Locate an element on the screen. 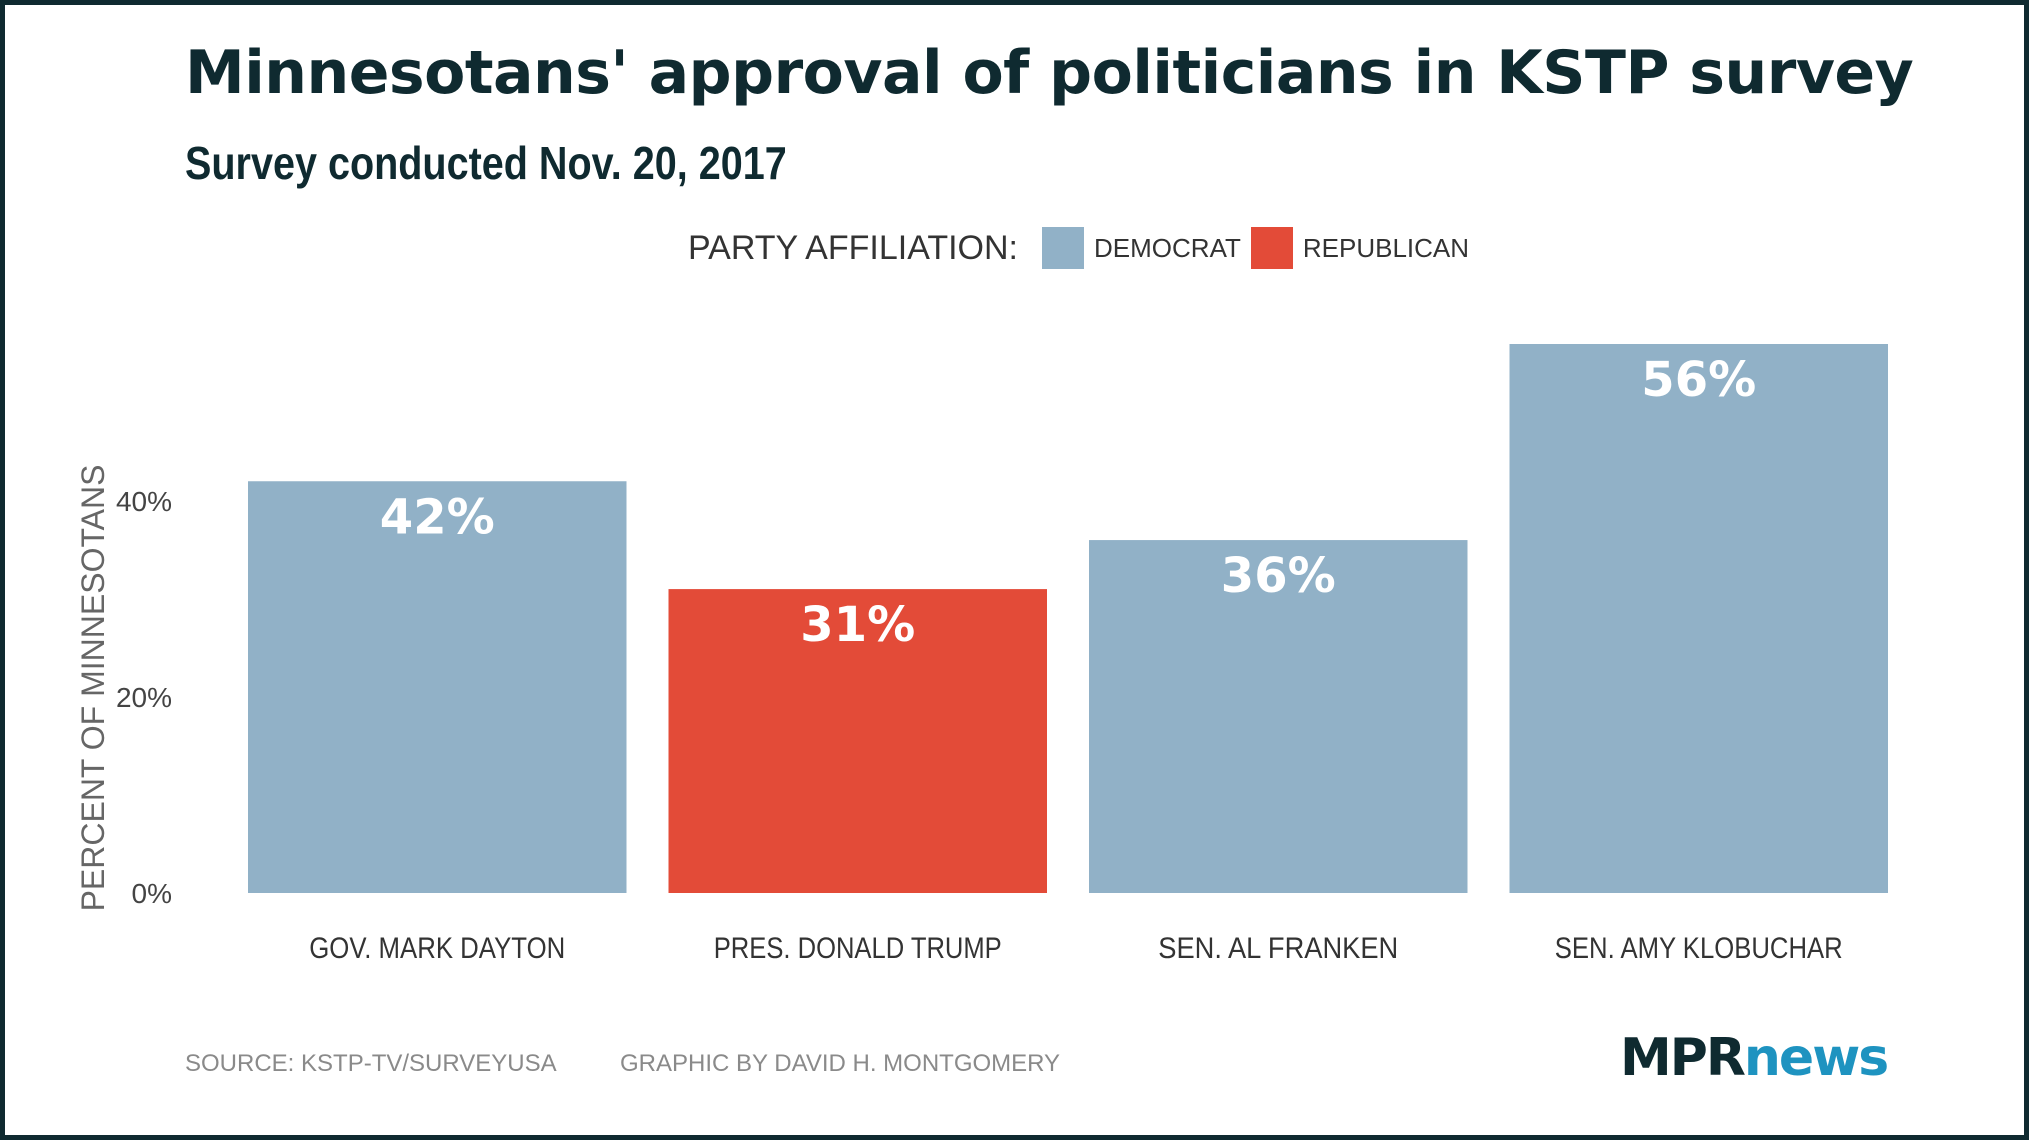 This screenshot has height=1140, width=2029. legend-title: PARTY AFFILIATION: is located at coordinates (853, 247).